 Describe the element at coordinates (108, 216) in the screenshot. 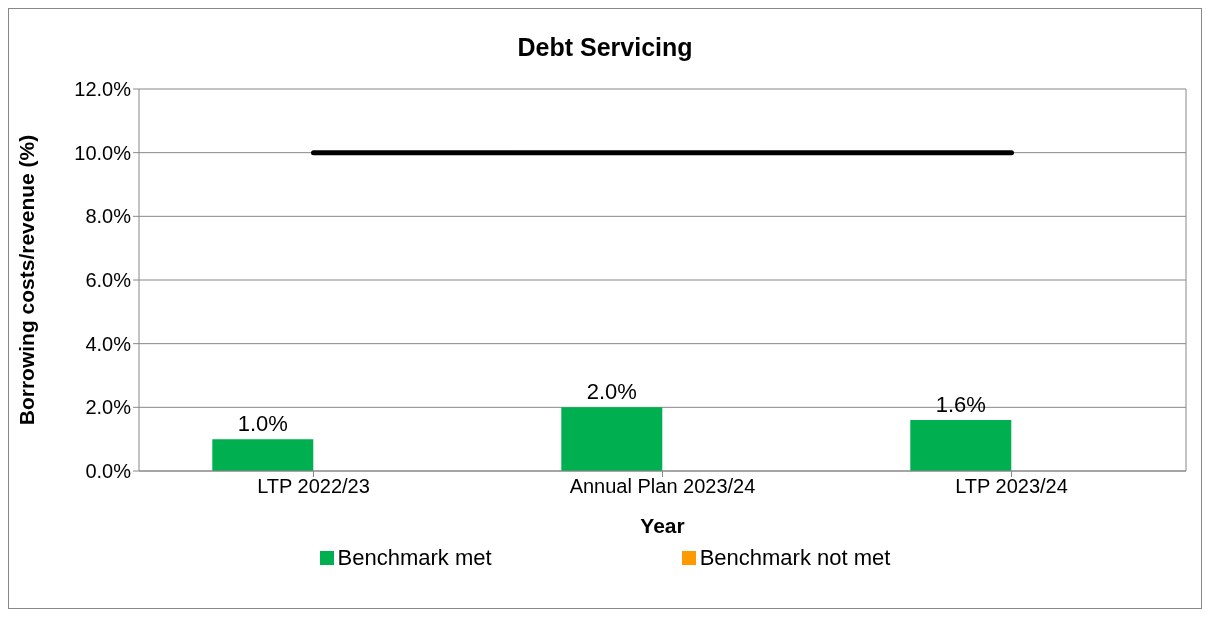

I see `y-tick-label: 8.0%` at that location.